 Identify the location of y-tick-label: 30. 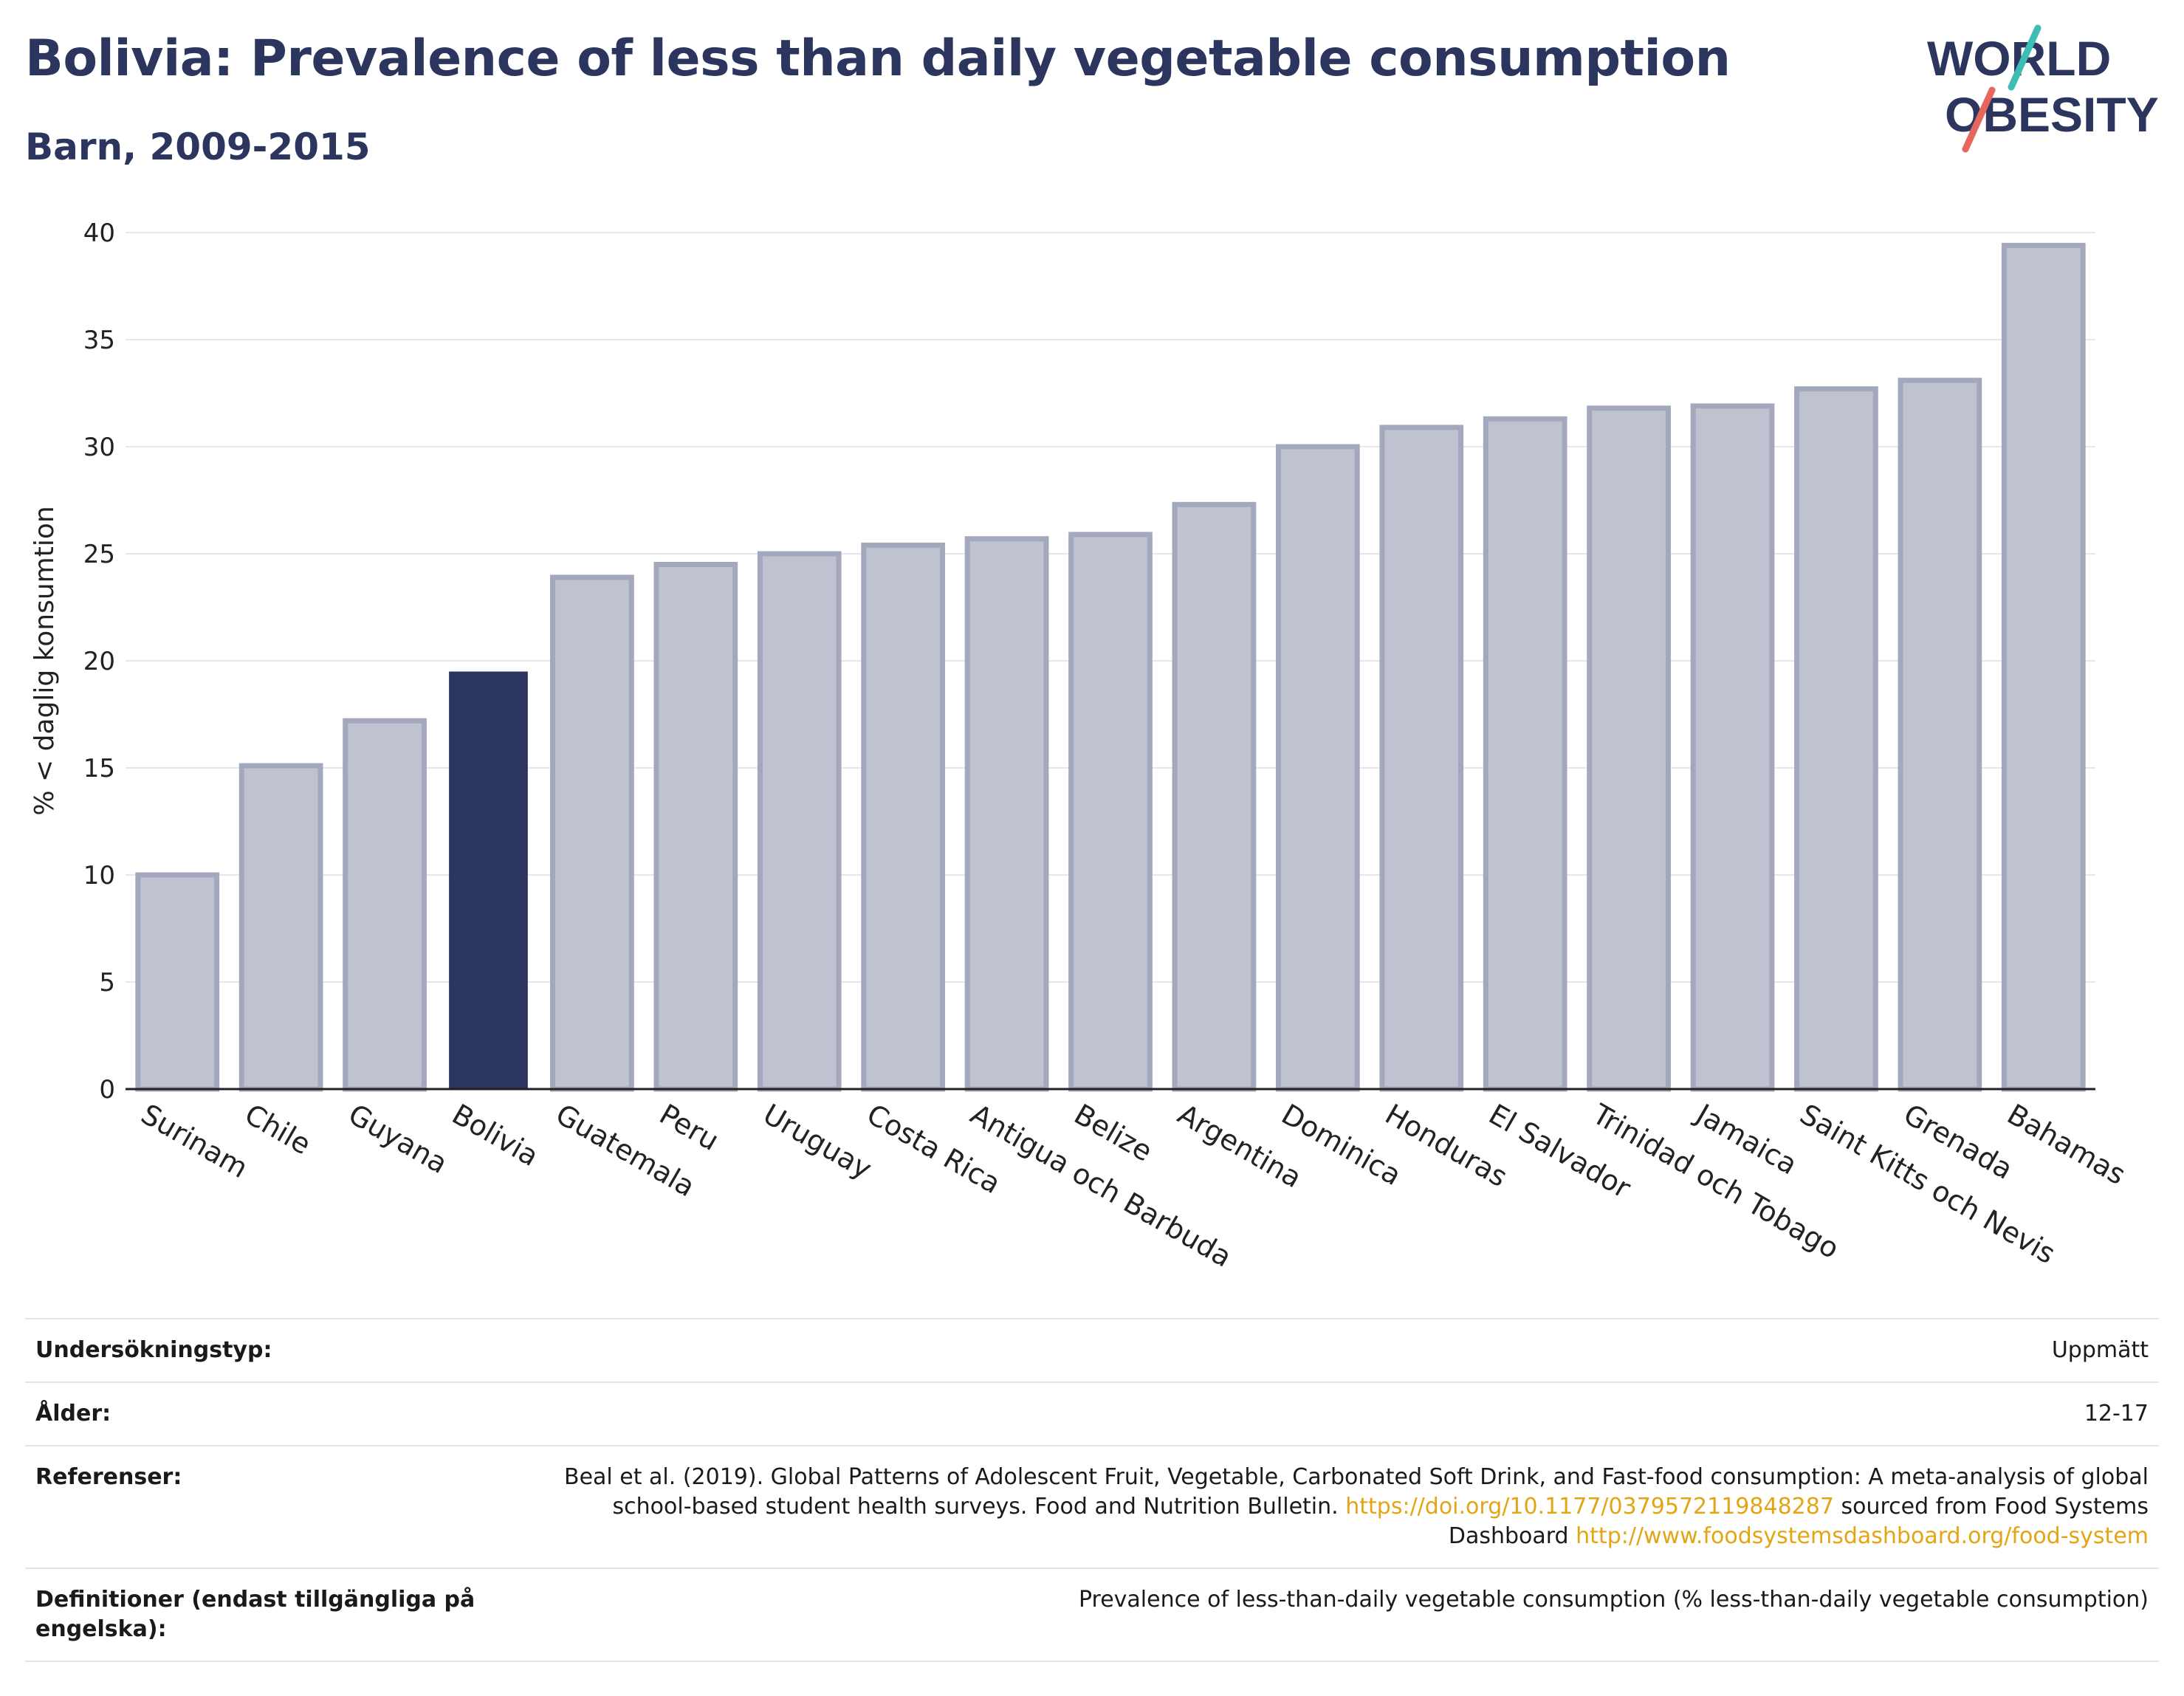
(99, 448).